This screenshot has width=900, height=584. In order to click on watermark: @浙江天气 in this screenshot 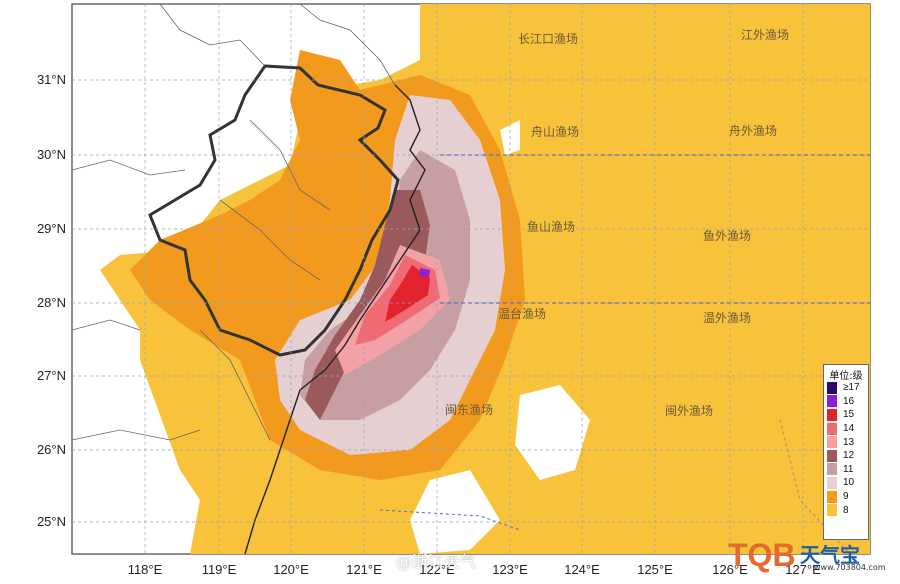, I will do `click(436, 561)`.